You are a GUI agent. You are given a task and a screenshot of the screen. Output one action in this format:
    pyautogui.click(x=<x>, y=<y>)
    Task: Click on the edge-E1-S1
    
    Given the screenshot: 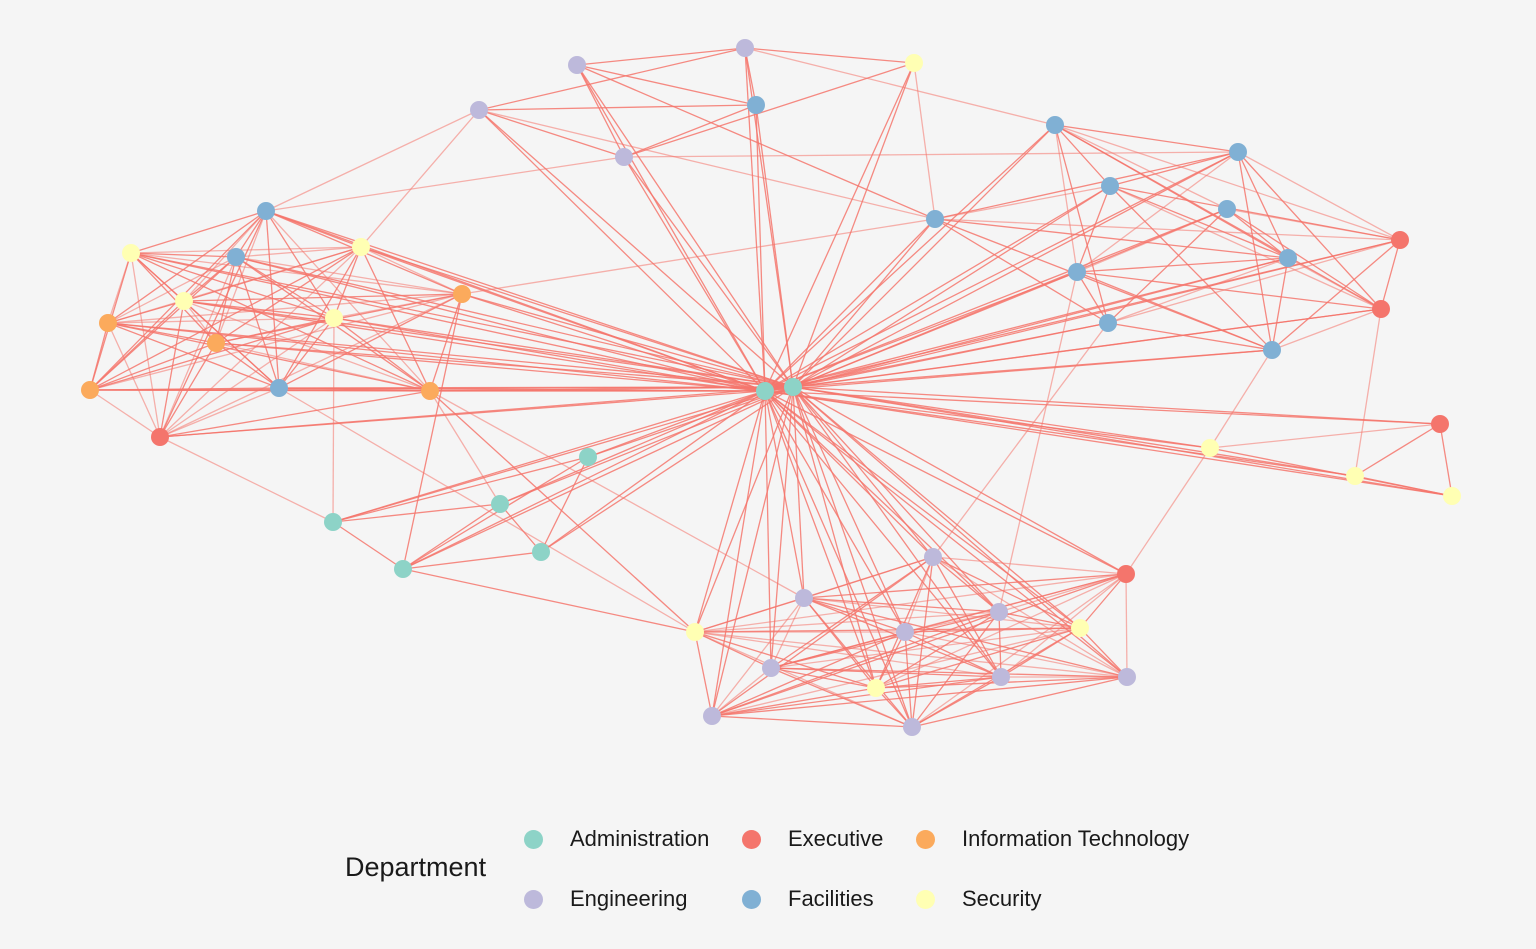 What is the action you would take?
    pyautogui.click(x=829, y=55)
    